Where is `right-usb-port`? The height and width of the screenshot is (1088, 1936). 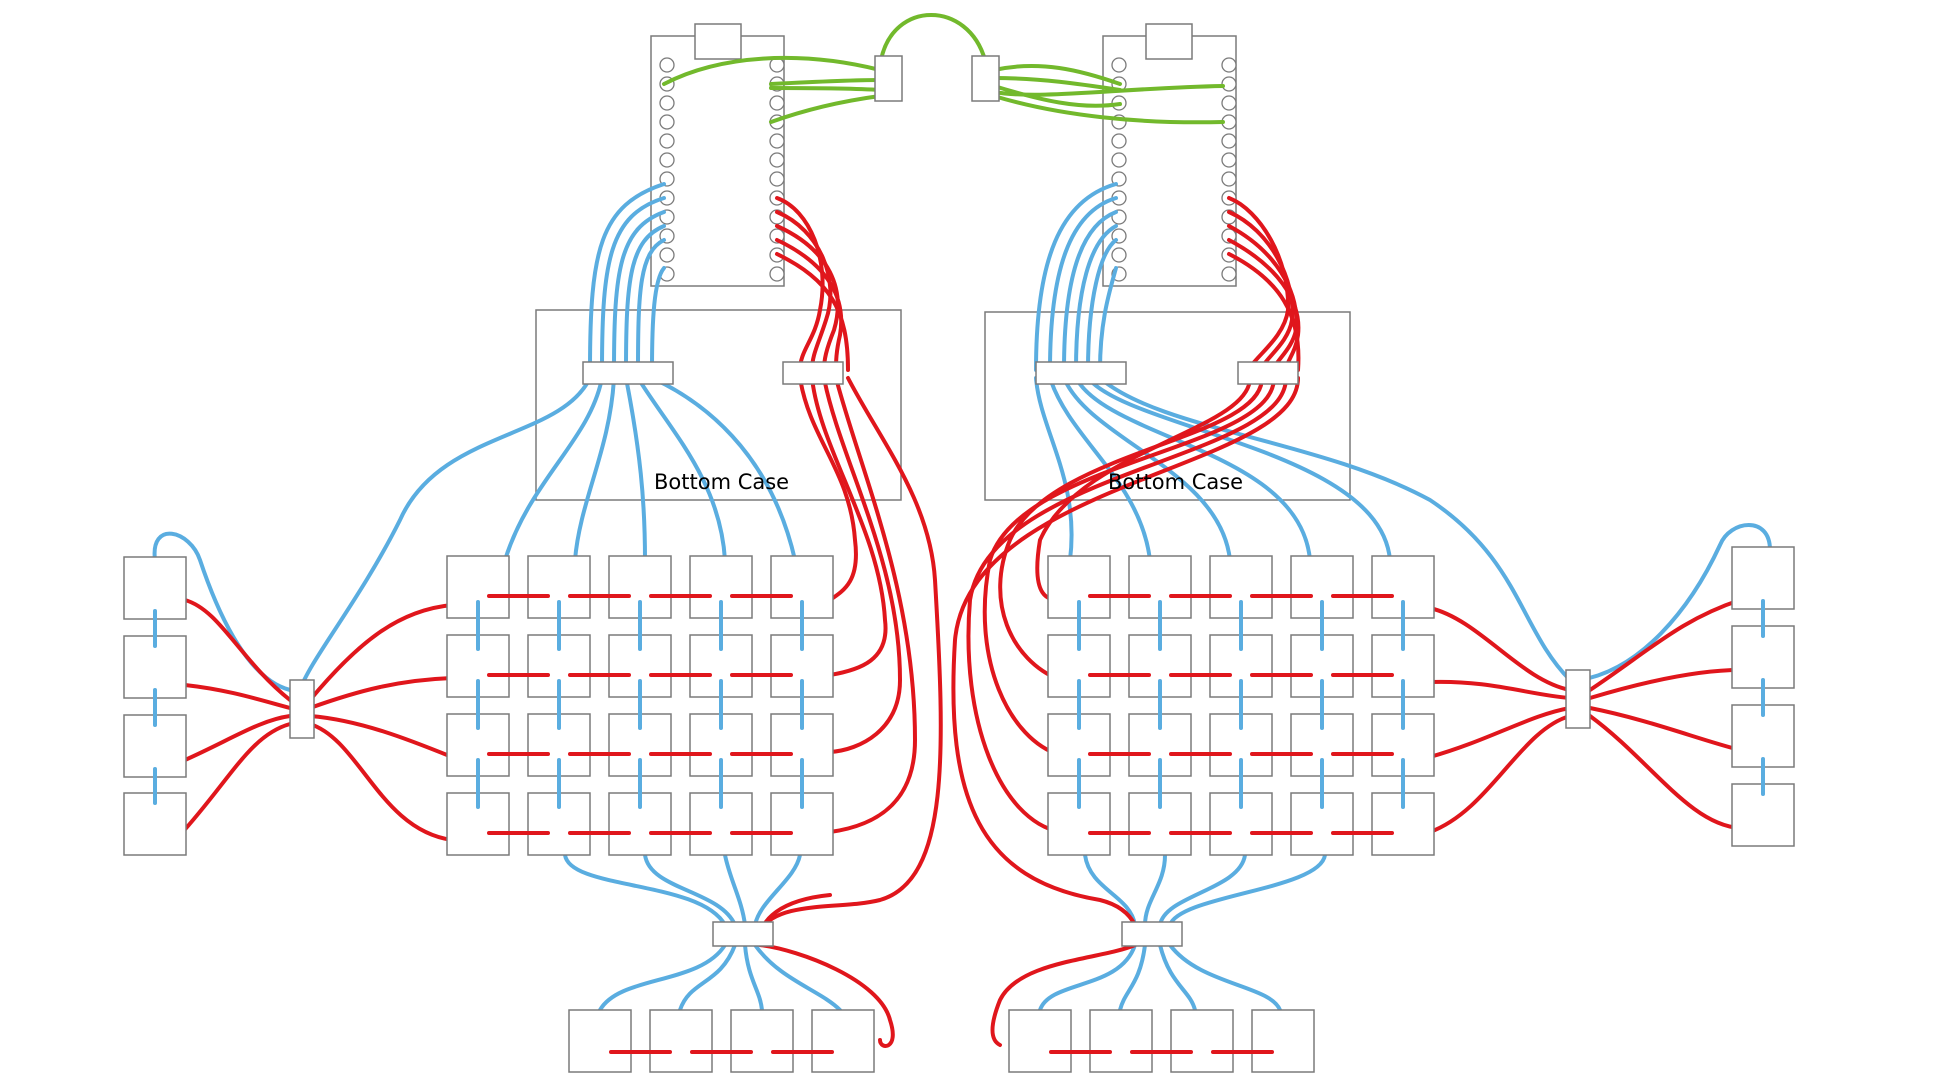 right-usb-port is located at coordinates (1169, 41).